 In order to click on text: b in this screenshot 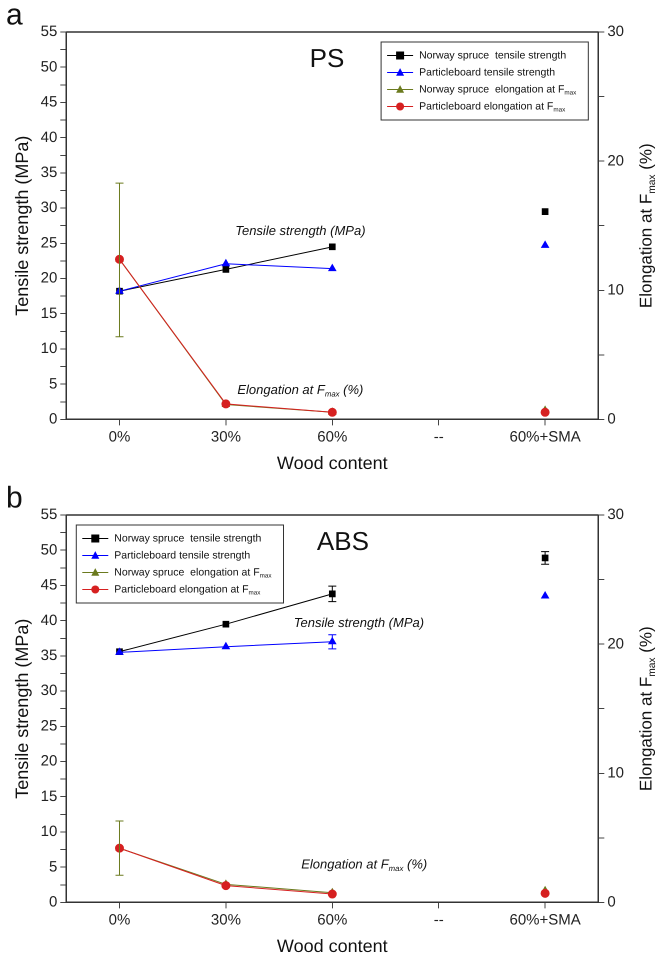, I will do `click(14, 497)`.